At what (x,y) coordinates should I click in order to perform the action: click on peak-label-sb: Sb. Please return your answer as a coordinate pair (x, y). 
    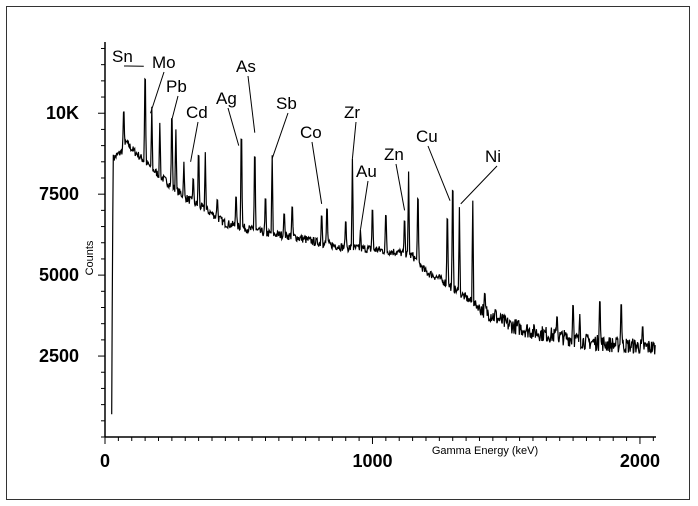
    Looking at the image, I should click on (286, 103).